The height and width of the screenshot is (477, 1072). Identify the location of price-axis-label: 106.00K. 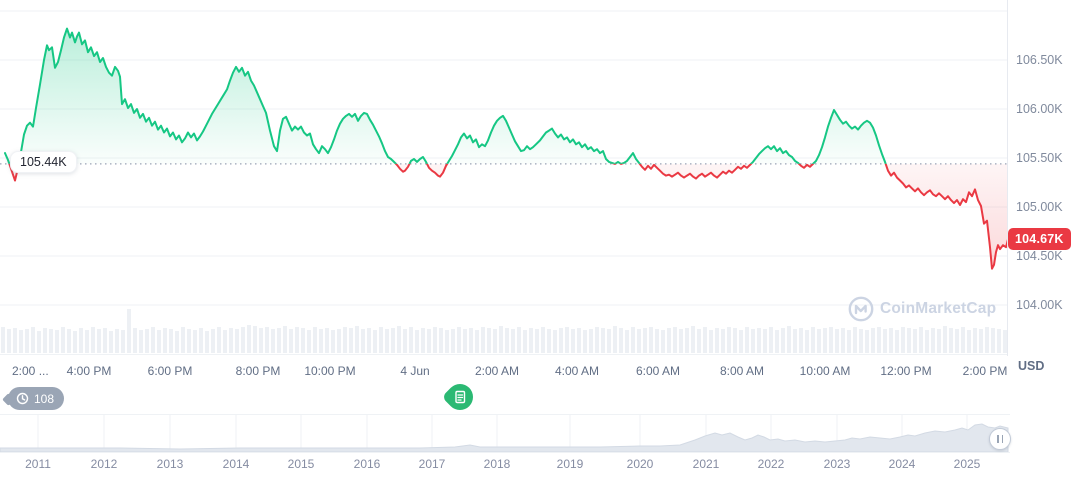
(1039, 109).